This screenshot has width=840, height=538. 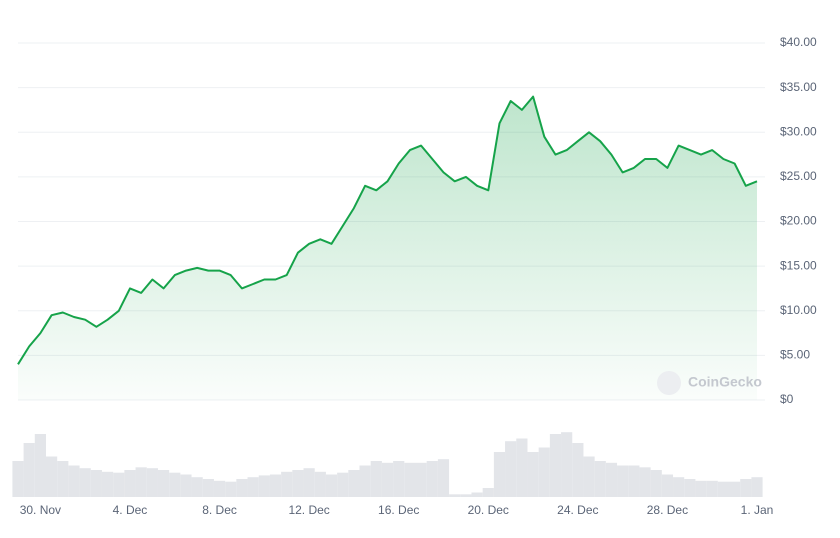 I want to click on x-tick-label: 8. Dec, so click(x=219, y=510).